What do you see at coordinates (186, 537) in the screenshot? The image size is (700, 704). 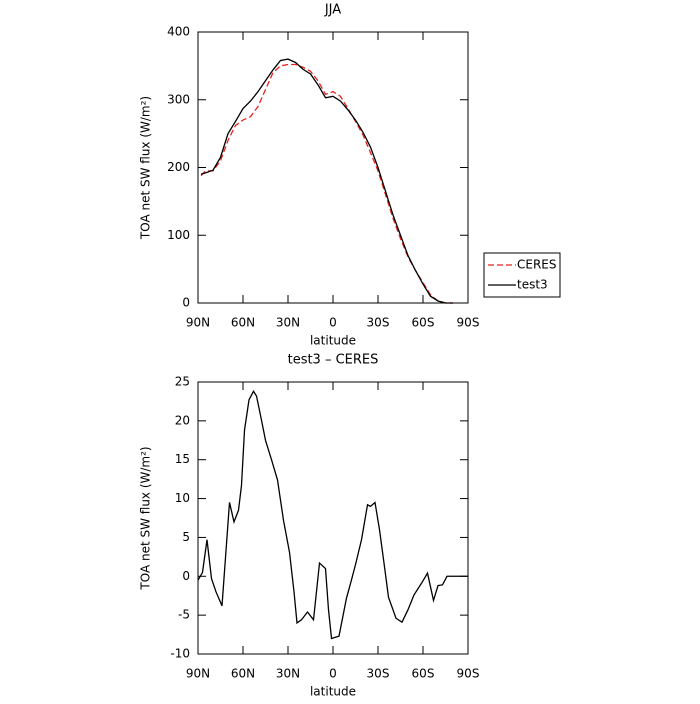 I see `y-tick-label: 5` at bounding box center [186, 537].